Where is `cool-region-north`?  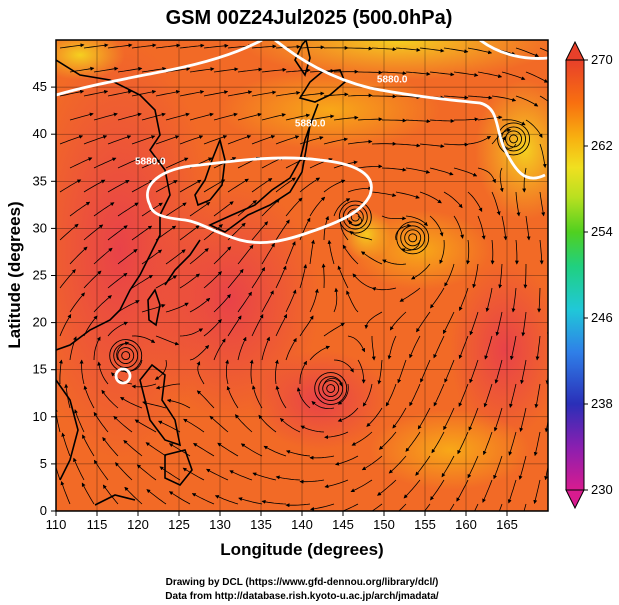
cool-region-north is located at coordinates (394, 60).